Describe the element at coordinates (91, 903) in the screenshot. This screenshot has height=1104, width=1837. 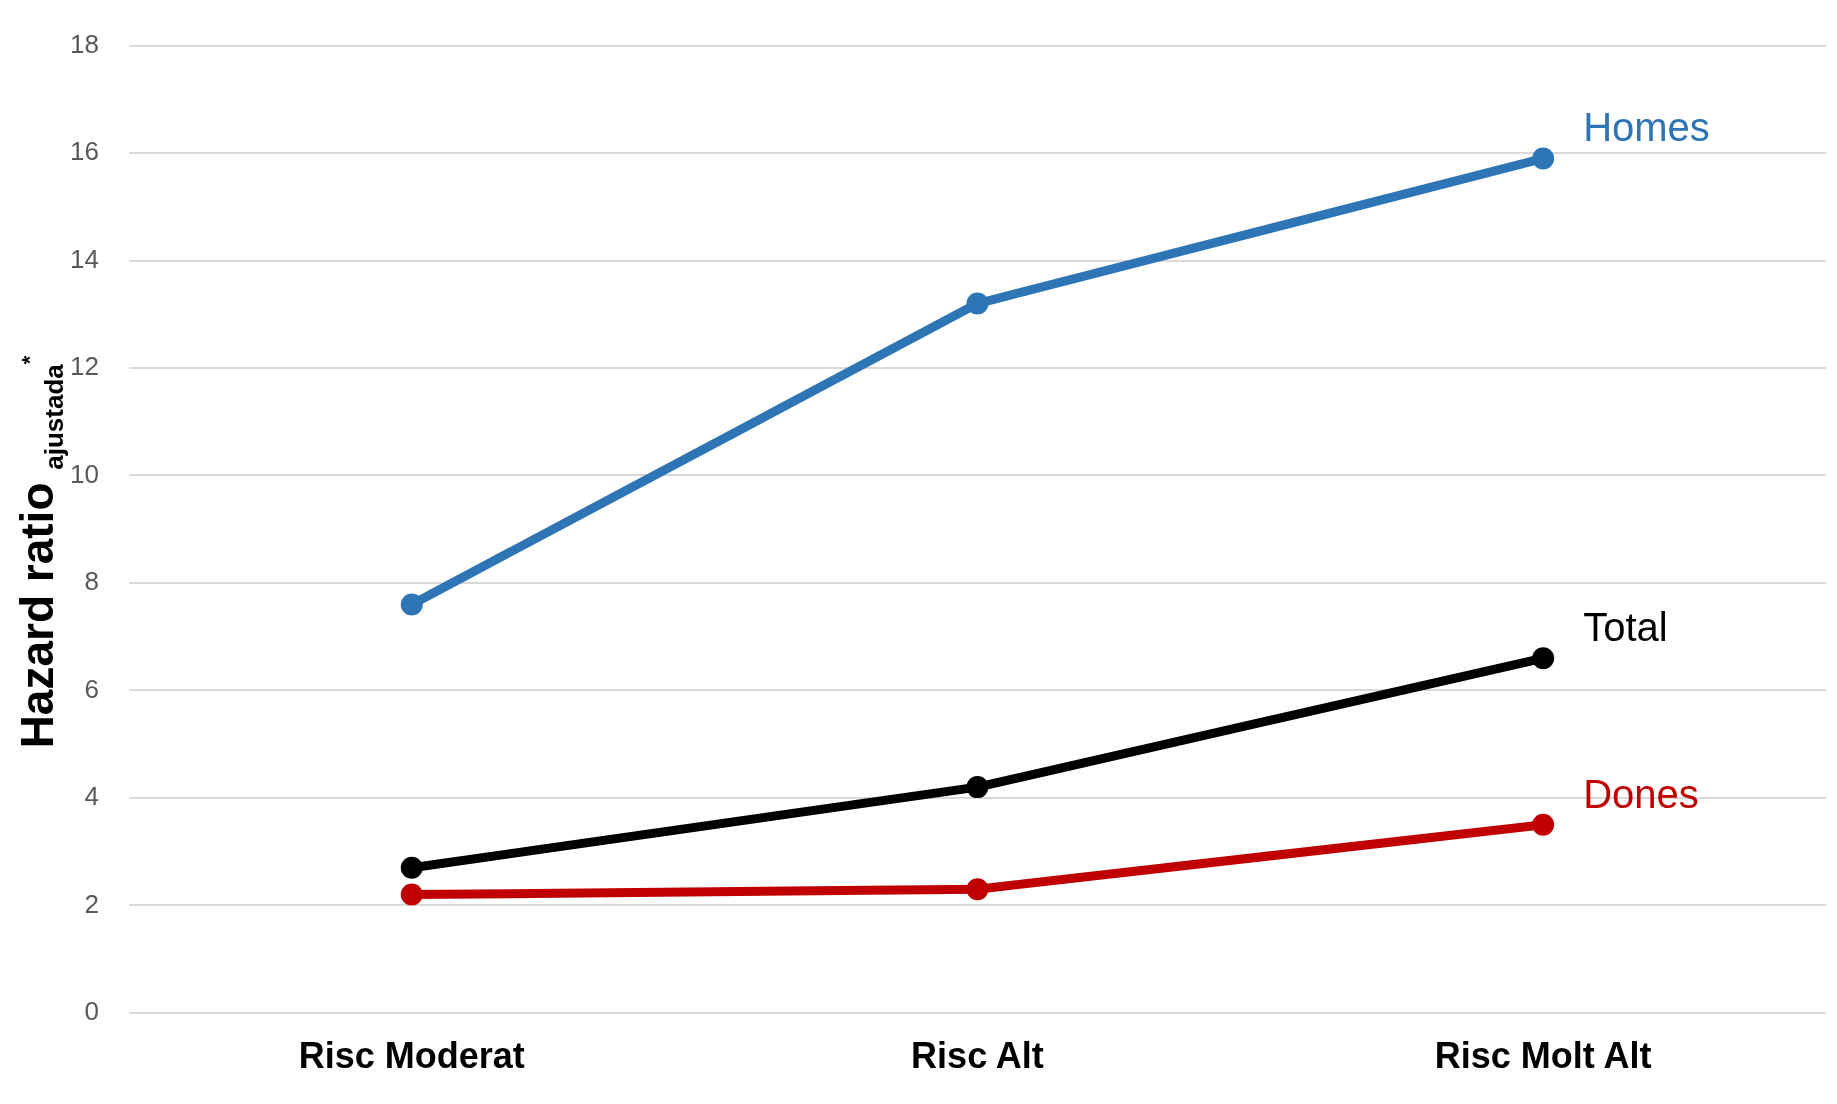
I see `y-tick-label: 2` at that location.